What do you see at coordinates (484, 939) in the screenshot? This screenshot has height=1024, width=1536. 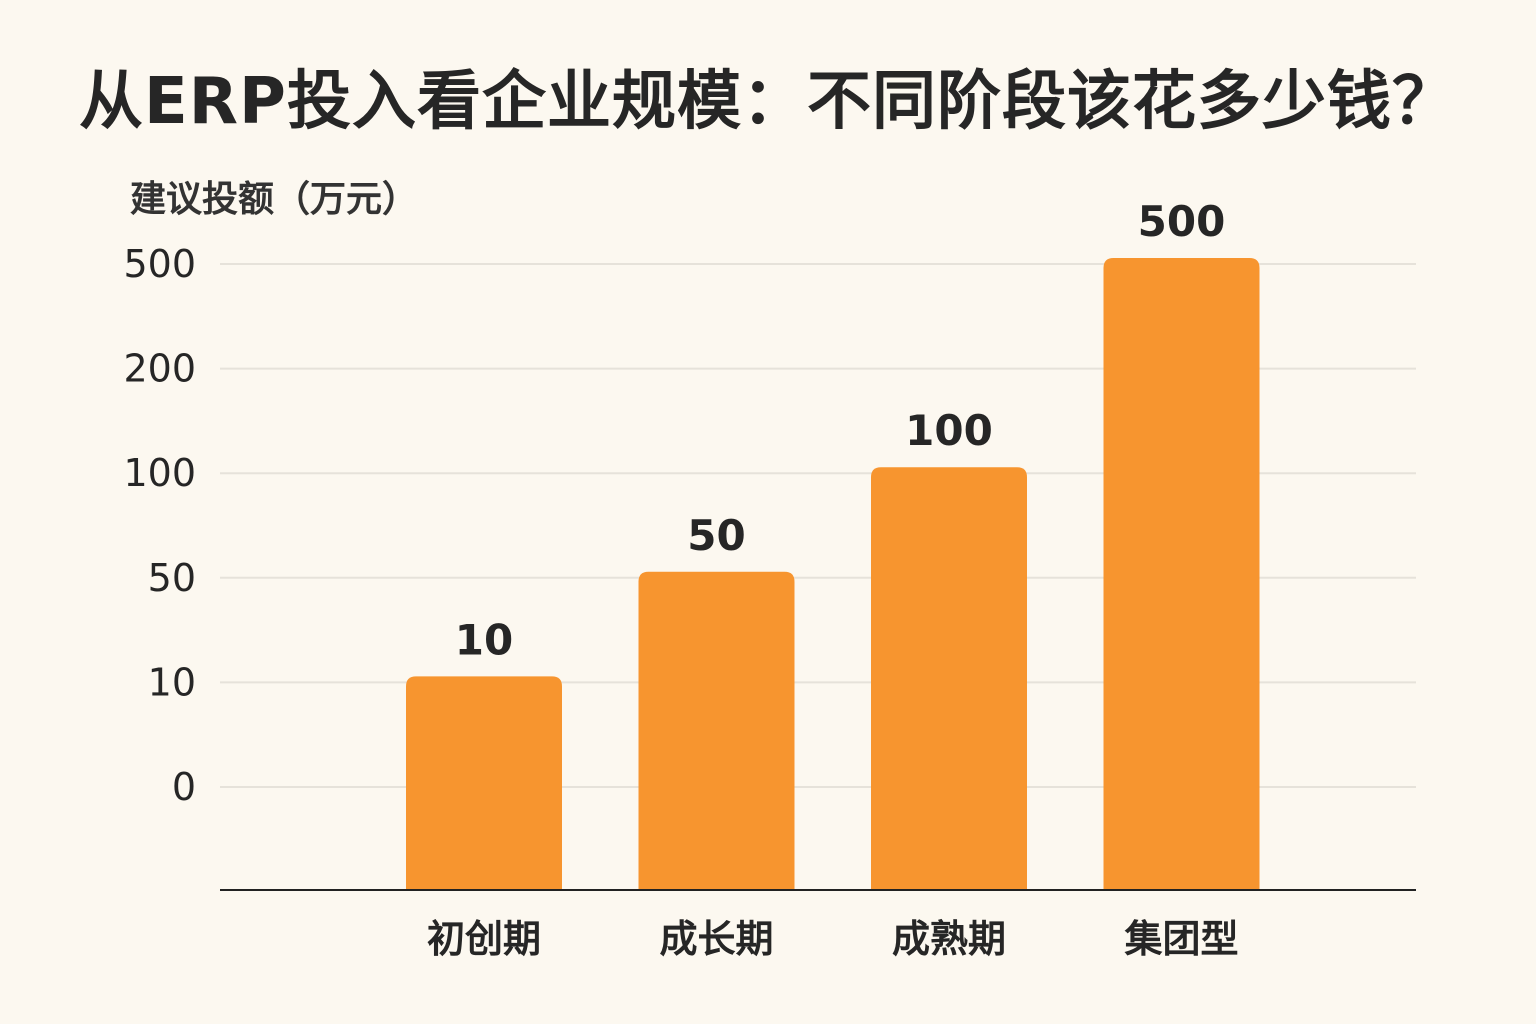 I see `x-category-label-1: 初创期` at bounding box center [484, 939].